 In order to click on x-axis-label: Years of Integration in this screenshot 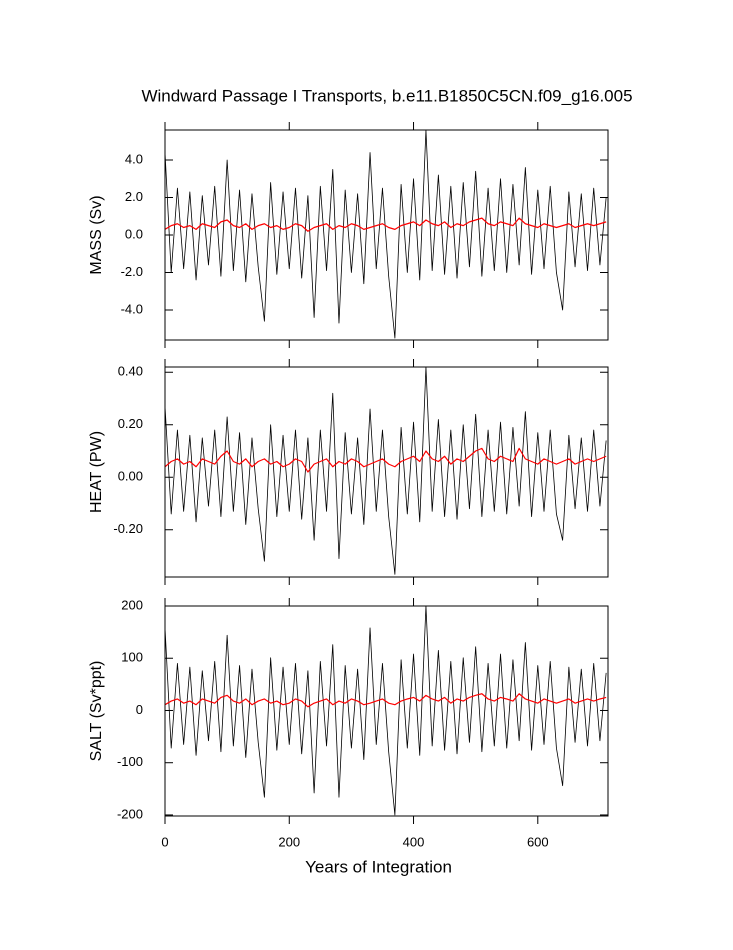, I will do `click(378, 866)`.